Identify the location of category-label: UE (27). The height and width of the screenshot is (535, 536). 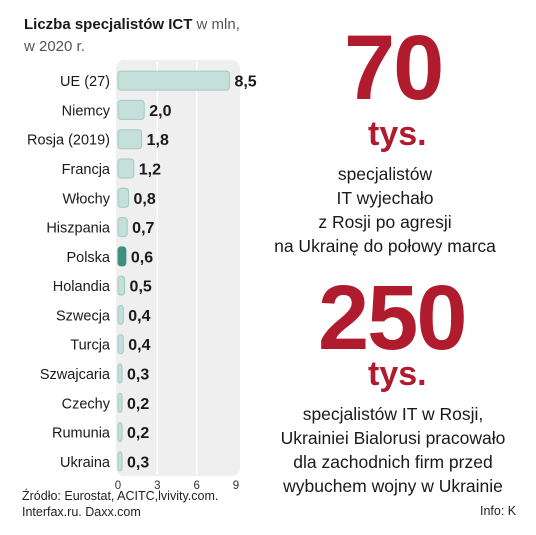
(85, 82).